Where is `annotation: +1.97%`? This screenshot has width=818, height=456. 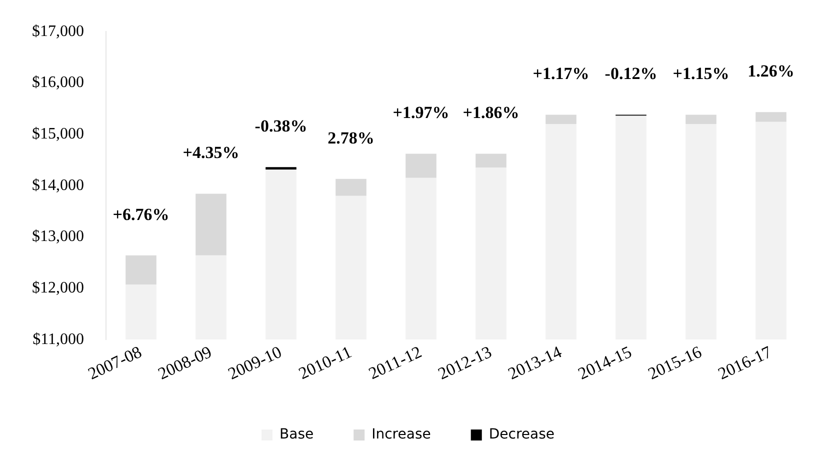 annotation: +1.97% is located at coordinates (421, 112).